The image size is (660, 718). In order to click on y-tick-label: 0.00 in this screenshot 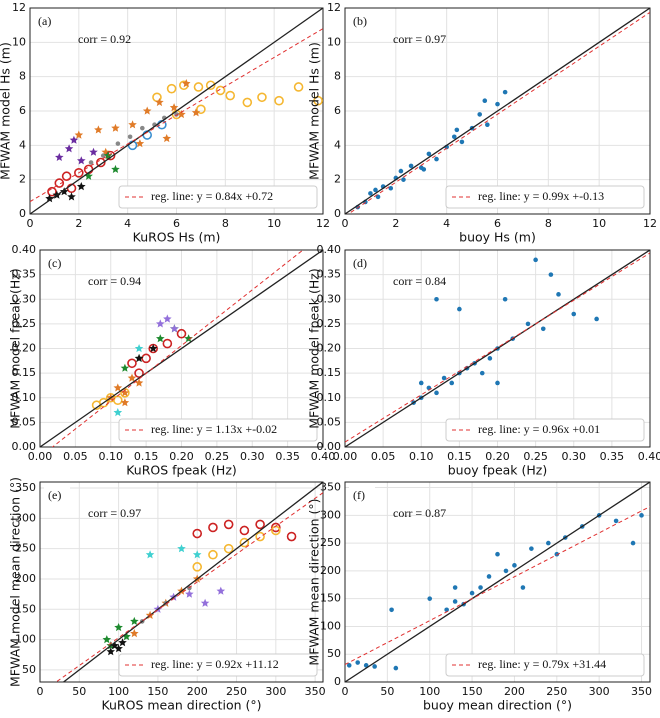, I will do `click(24, 446)`.